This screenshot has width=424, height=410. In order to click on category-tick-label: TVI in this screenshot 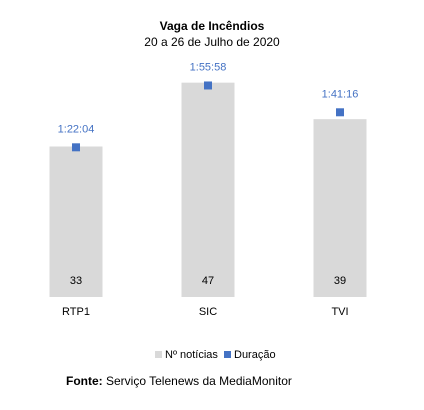, I will do `click(339, 312)`.